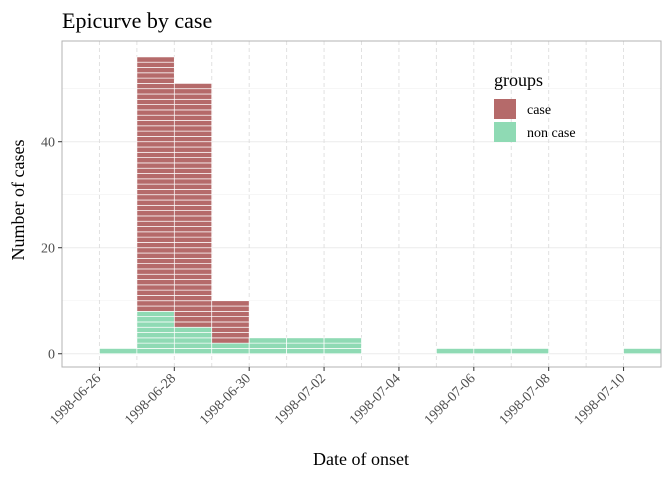 The height and width of the screenshot is (480, 672). What do you see at coordinates (600, 399) in the screenshot?
I see `x-tick-label: 1998-07-10` at bounding box center [600, 399].